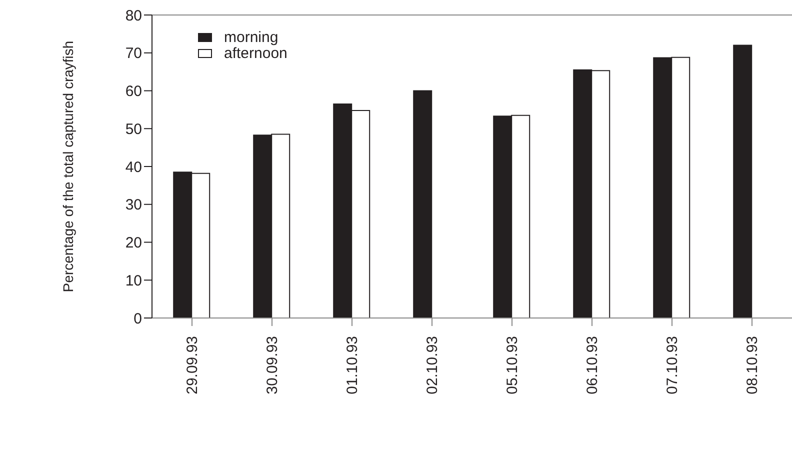  I want to click on x-tick-label: 07.10.93, so click(672, 365).